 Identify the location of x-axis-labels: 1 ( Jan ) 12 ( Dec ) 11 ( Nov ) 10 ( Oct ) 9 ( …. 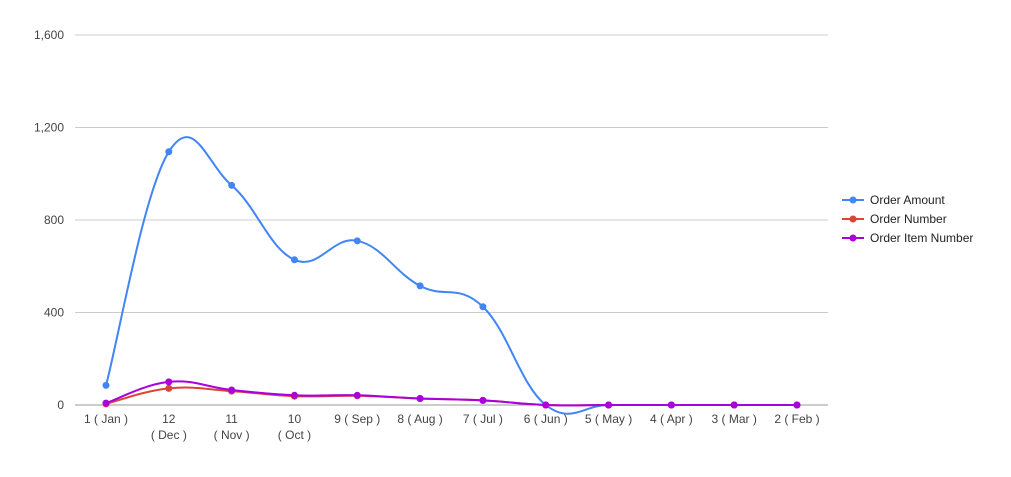
(452, 427).